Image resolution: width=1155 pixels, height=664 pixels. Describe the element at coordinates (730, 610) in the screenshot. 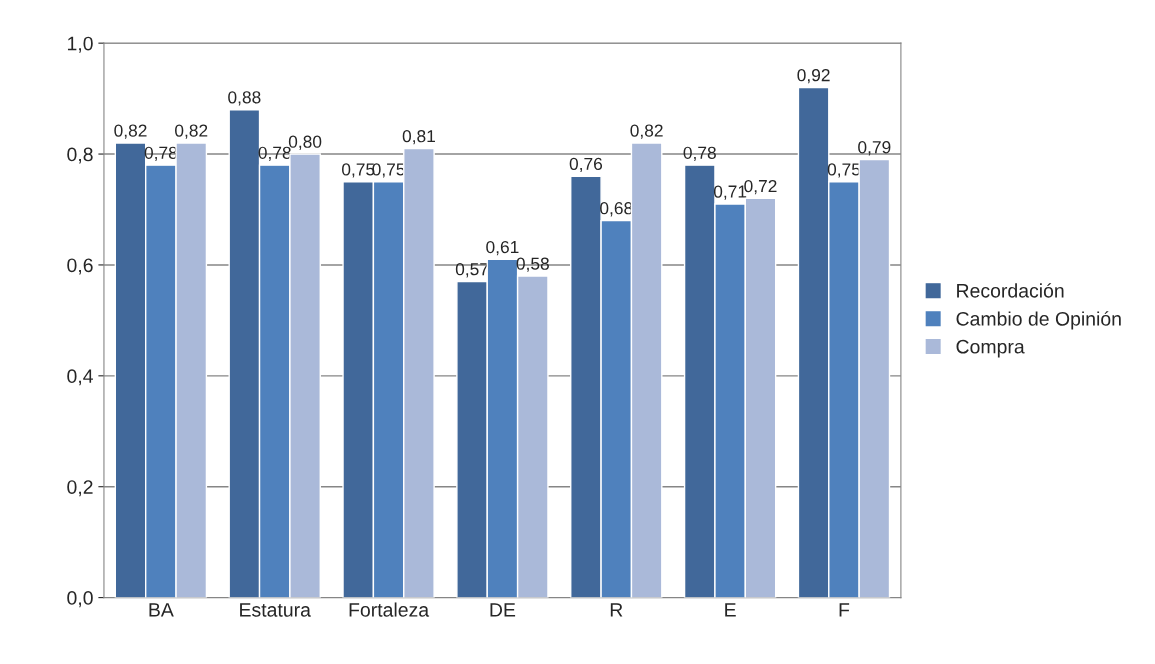

I see `x-tick-label: E` at that location.